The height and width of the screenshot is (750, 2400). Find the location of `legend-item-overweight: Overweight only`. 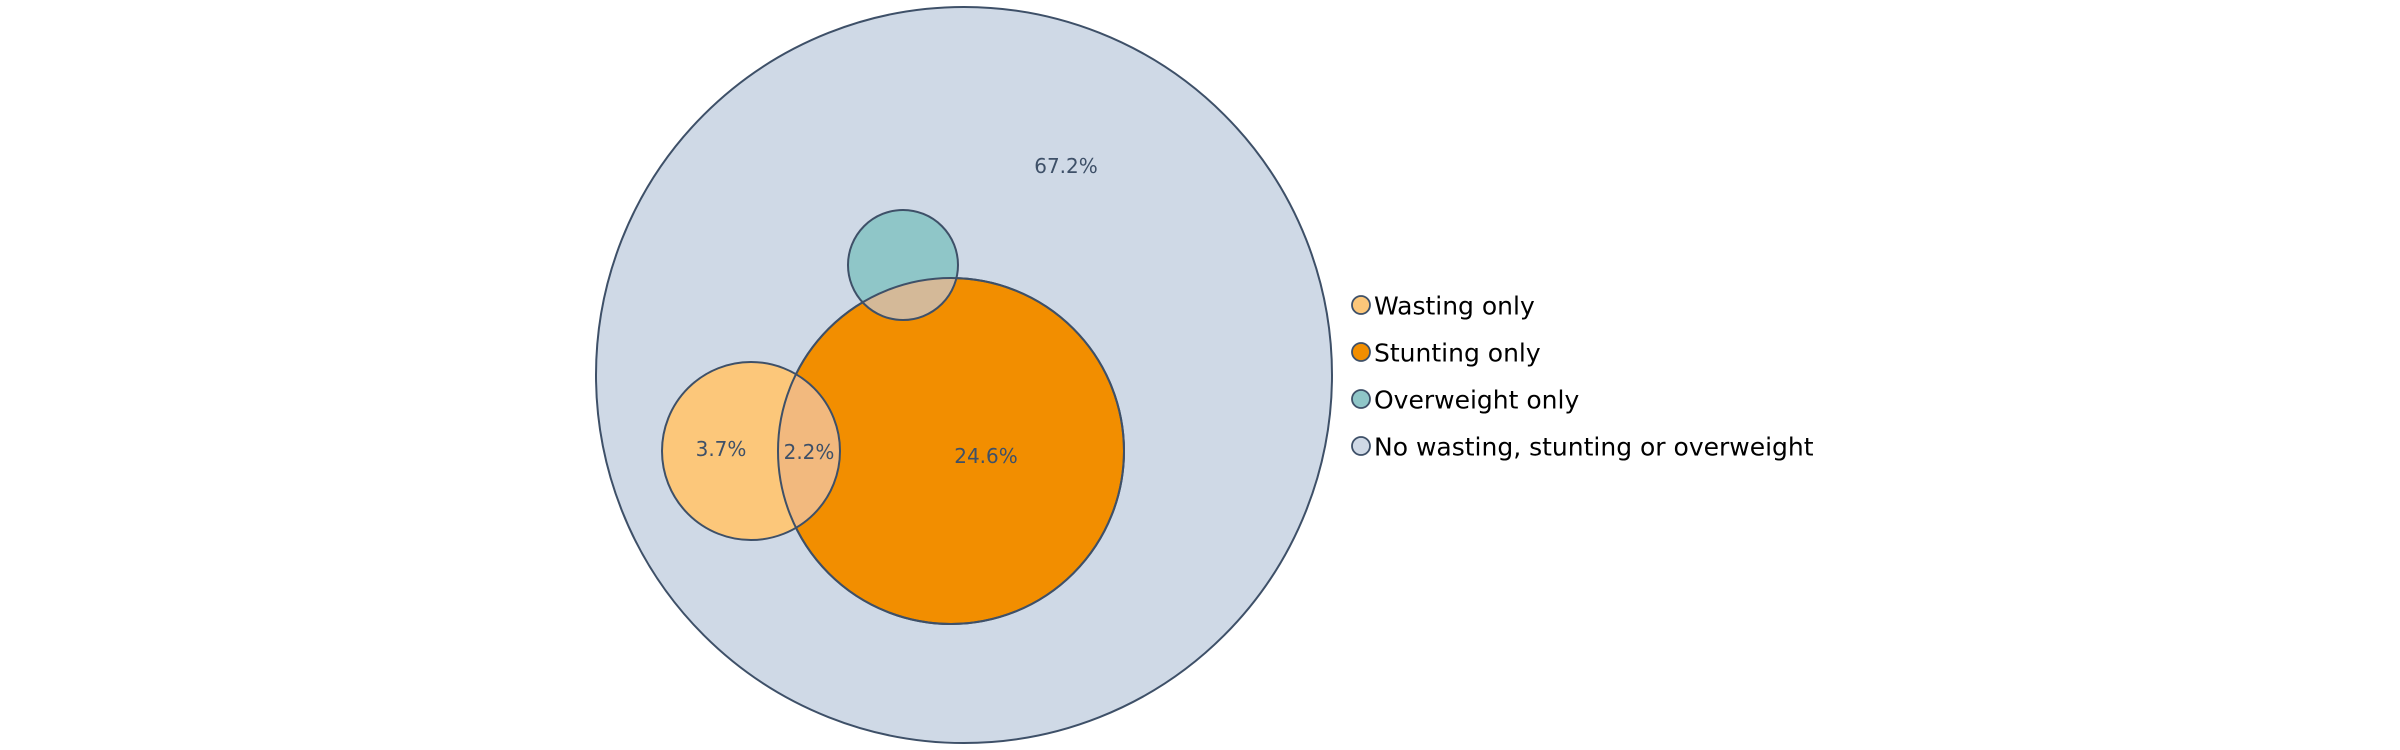

legend-item-overweight: Overweight only is located at coordinates (1465, 400).